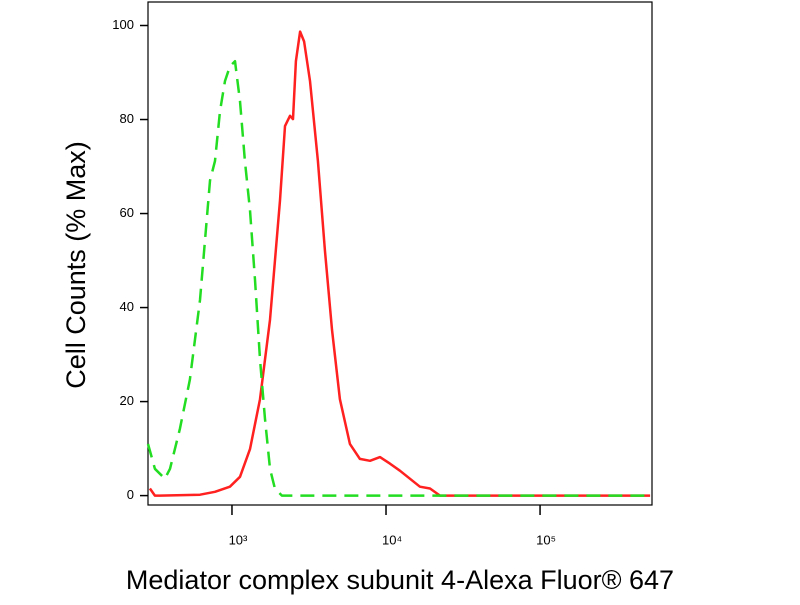 This screenshot has height=605, width=800. What do you see at coordinates (392, 539) in the screenshot?
I see `x-tick-label: 10⁴` at bounding box center [392, 539].